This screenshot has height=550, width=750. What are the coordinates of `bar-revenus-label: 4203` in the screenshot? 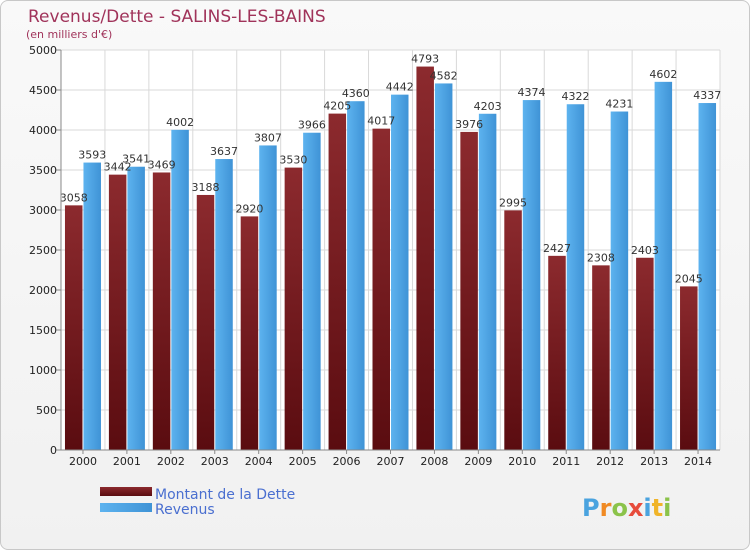 It's located at (488, 106).